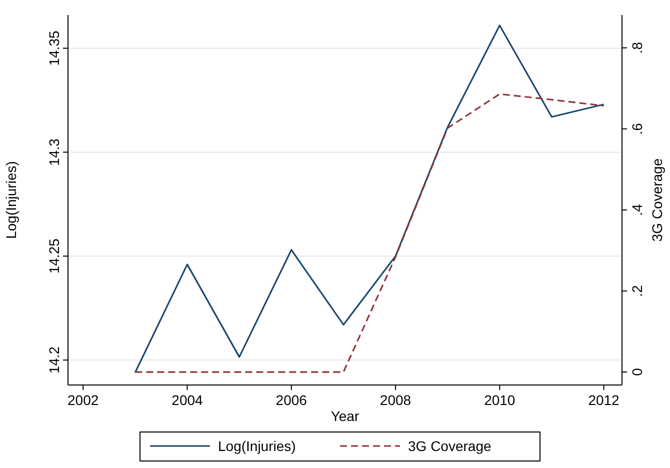  What do you see at coordinates (396, 400) in the screenshot?
I see `x-tick-label: 2008` at bounding box center [396, 400].